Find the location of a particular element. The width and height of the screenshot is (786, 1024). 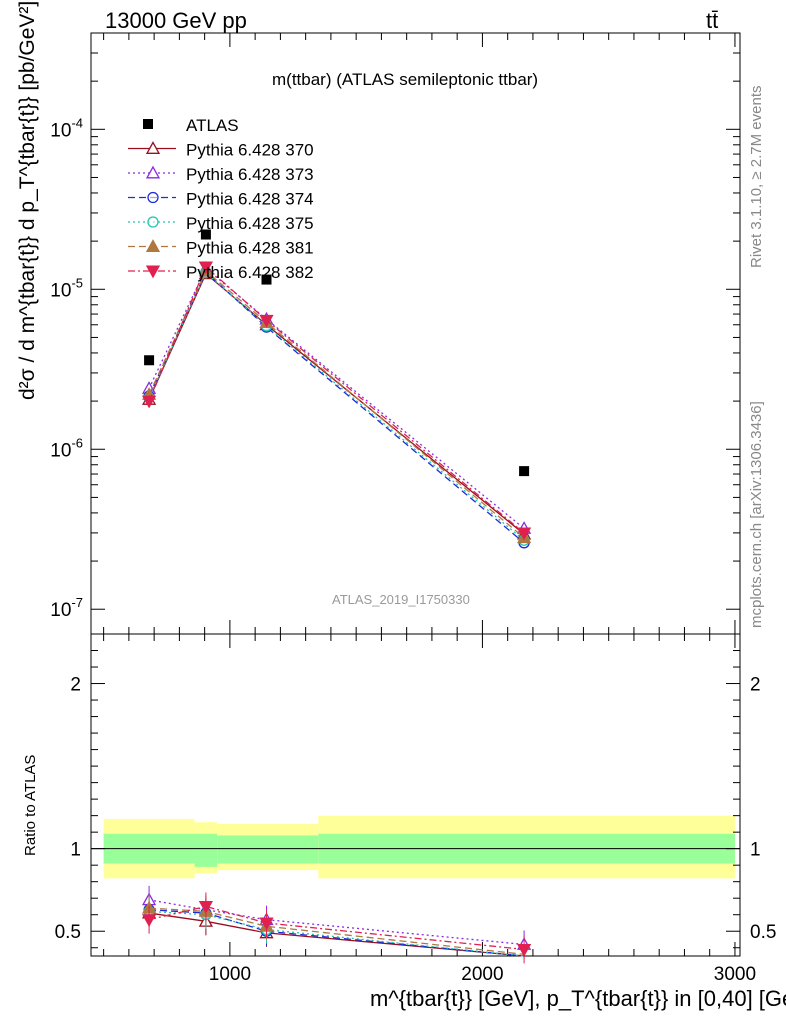

ratio-tick-label: 2 is located at coordinates (75, 685).